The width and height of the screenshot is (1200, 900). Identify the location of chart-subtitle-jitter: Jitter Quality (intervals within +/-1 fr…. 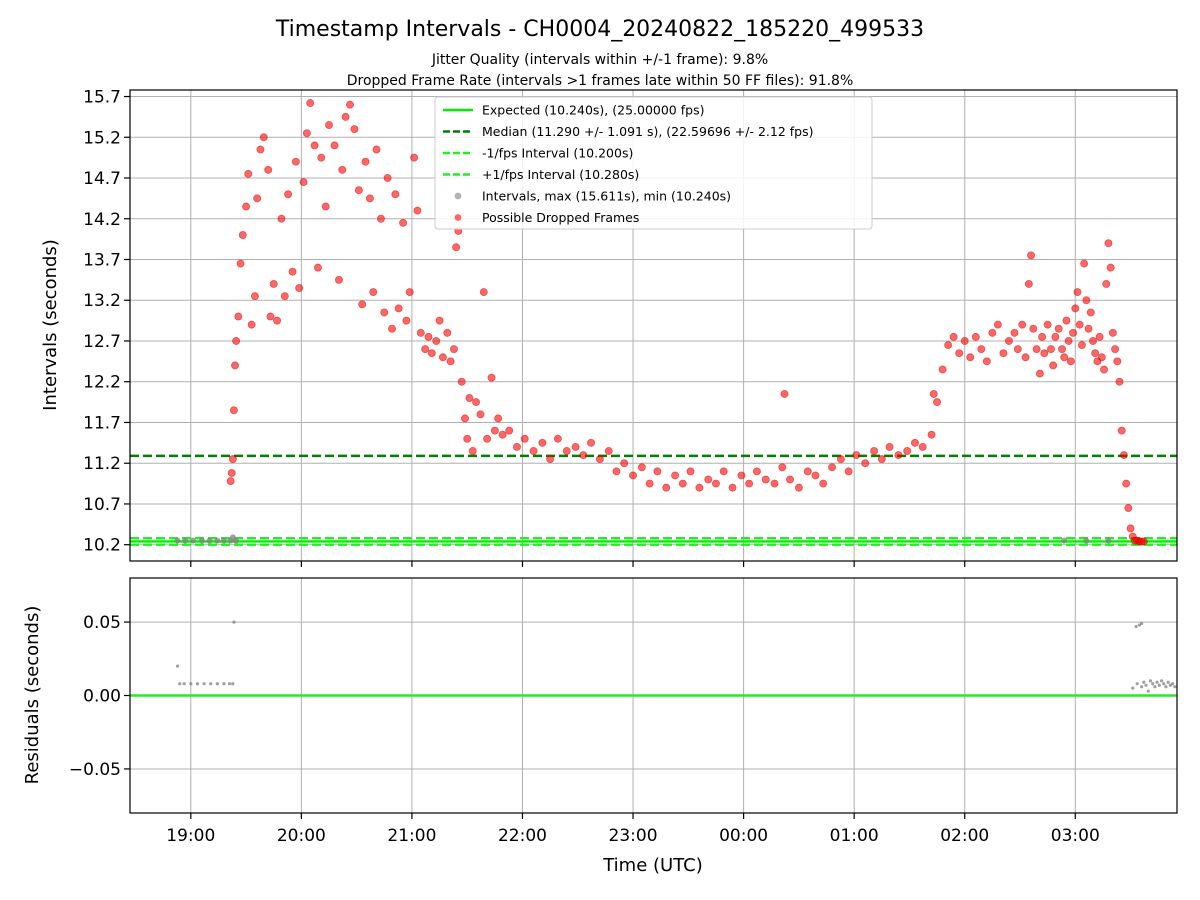
(599, 60).